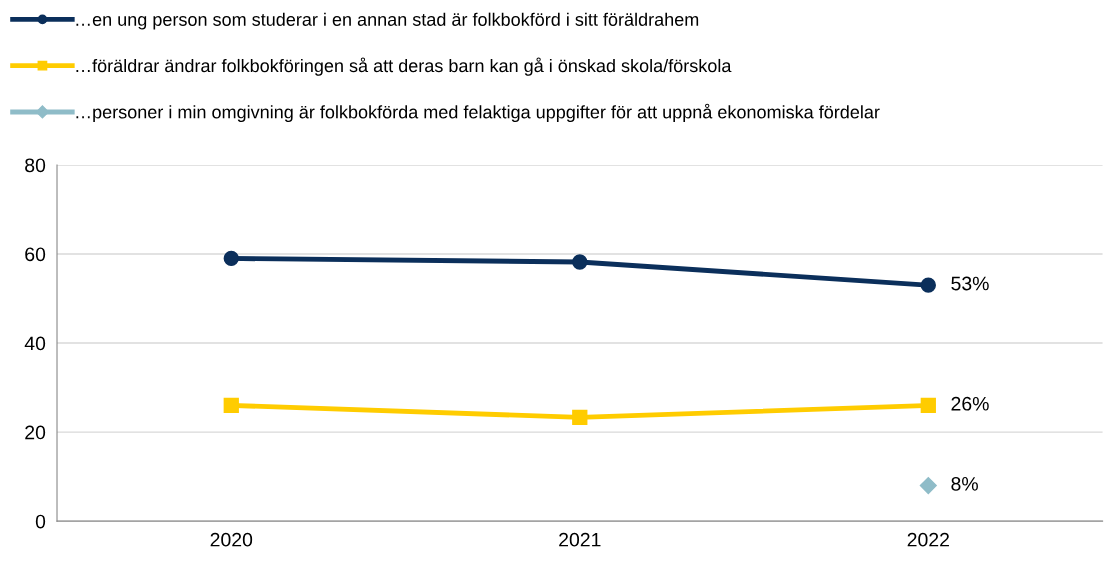 The height and width of the screenshot is (561, 1107). What do you see at coordinates (35, 343) in the screenshot?
I see `y-tick-label: 40` at bounding box center [35, 343].